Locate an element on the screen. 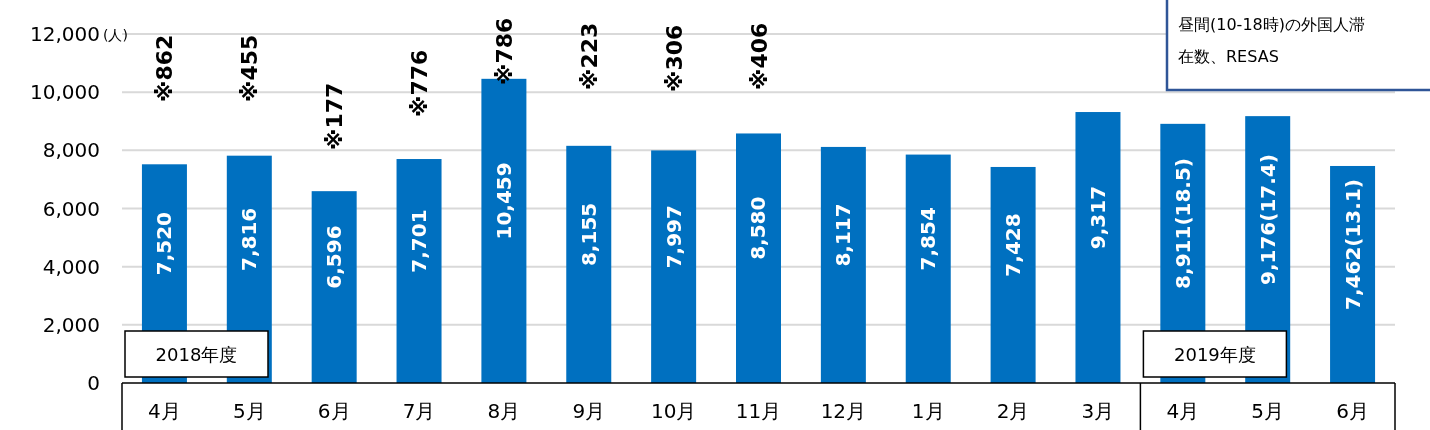 This screenshot has height=430, width=1430. group-label-box: 2019年度 is located at coordinates (1215, 354).